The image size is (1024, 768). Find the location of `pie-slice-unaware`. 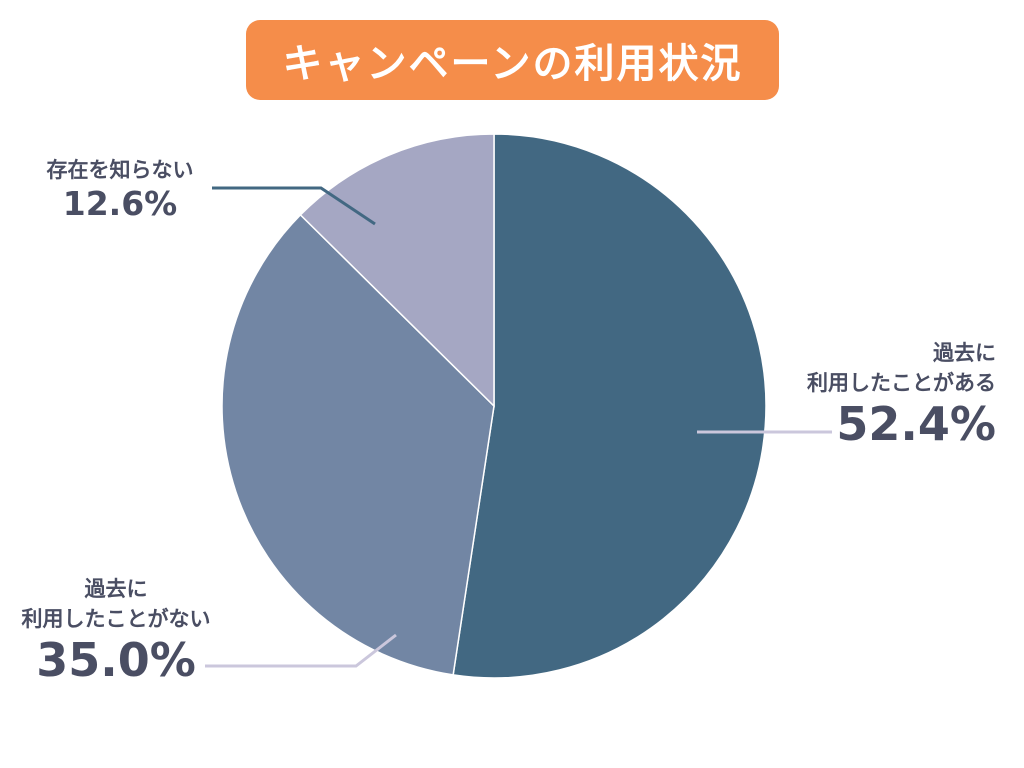

pie-slice-unaware is located at coordinates (397, 270).